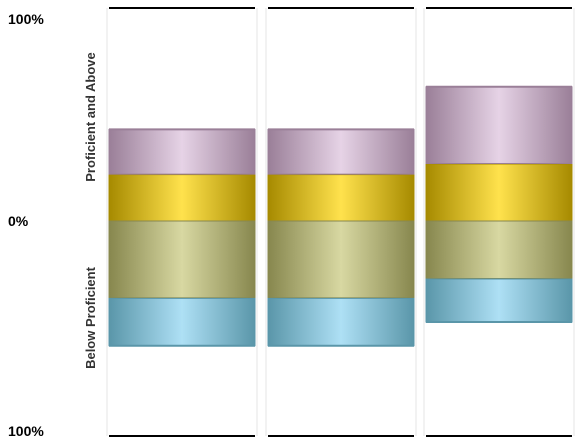 The width and height of the screenshot is (579, 441). I want to click on bar-below_basic-col1, so click(182, 322).